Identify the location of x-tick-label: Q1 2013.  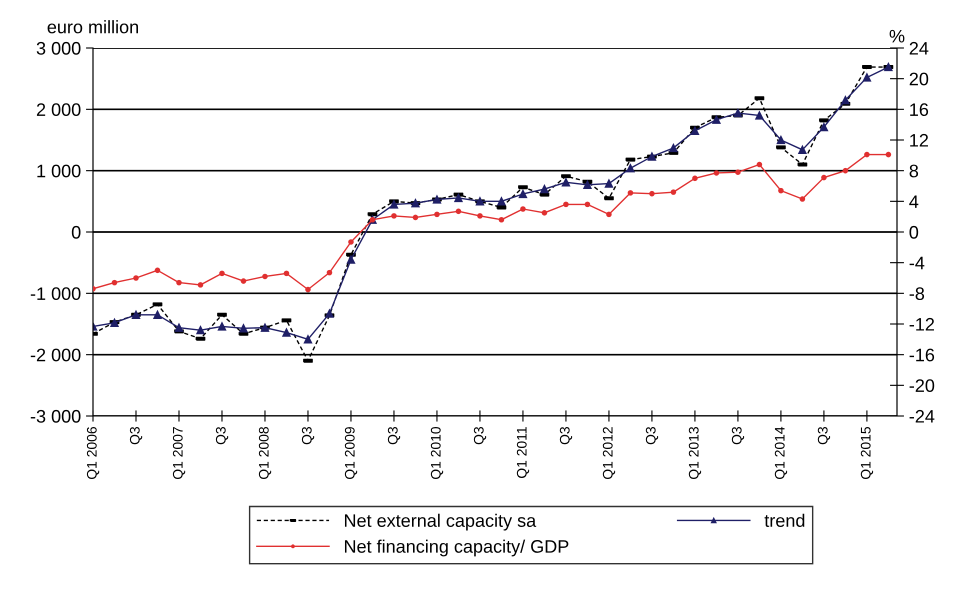
(695, 453).